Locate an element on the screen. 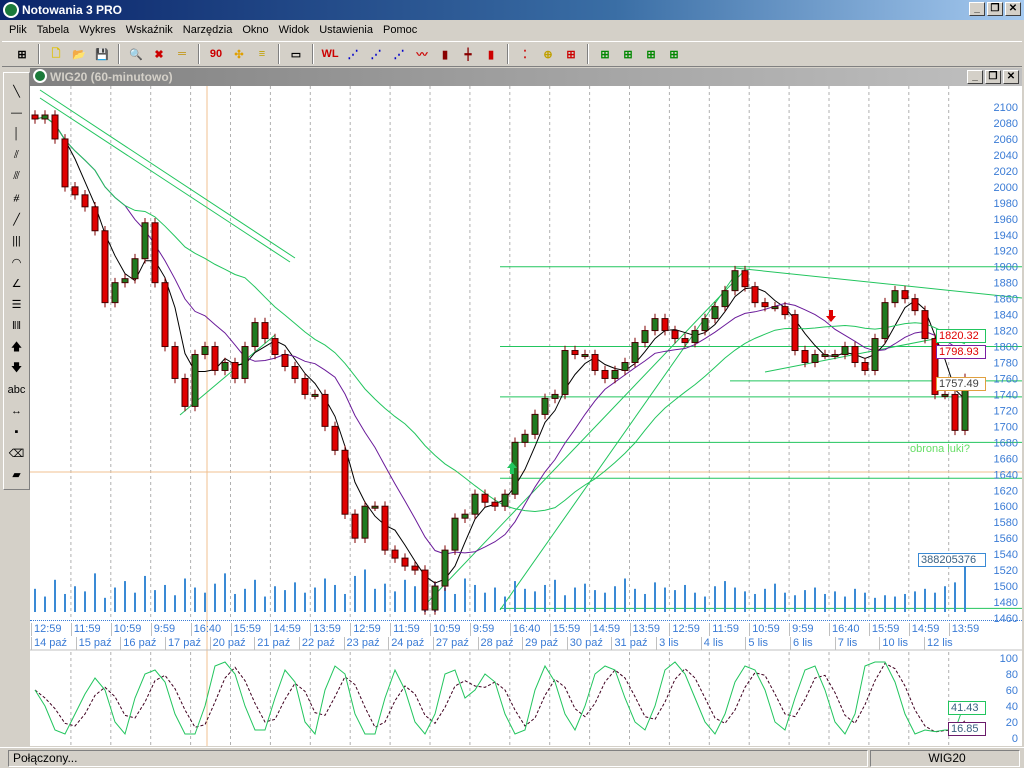 The image size is (1024, 768). candle-icon: ▮ is located at coordinates (491, 54).